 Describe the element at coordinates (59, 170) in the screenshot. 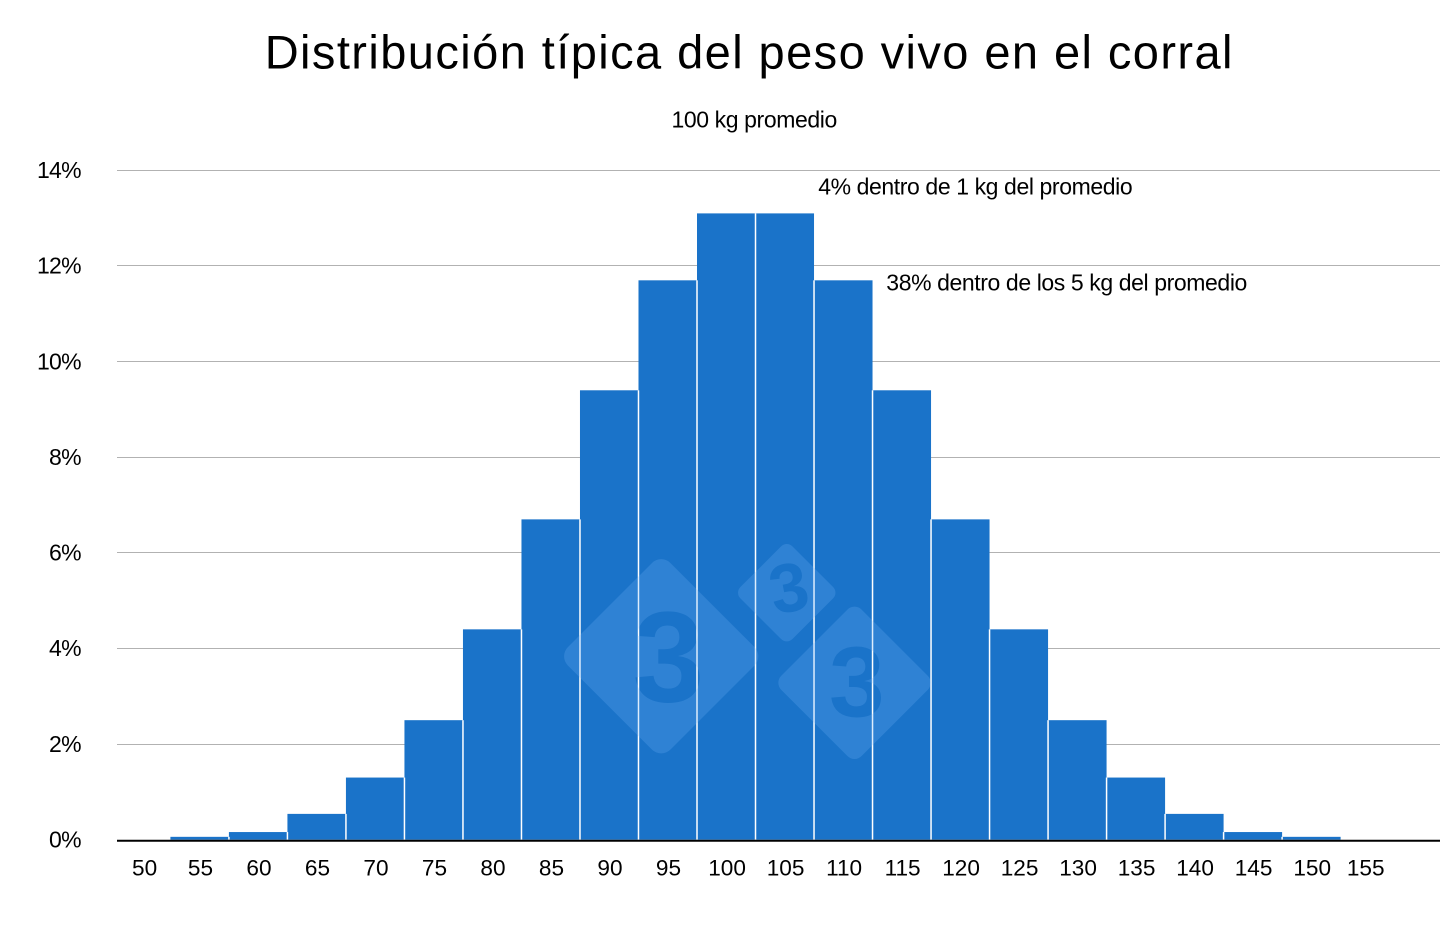

I see `svg-text: 14%` at that location.